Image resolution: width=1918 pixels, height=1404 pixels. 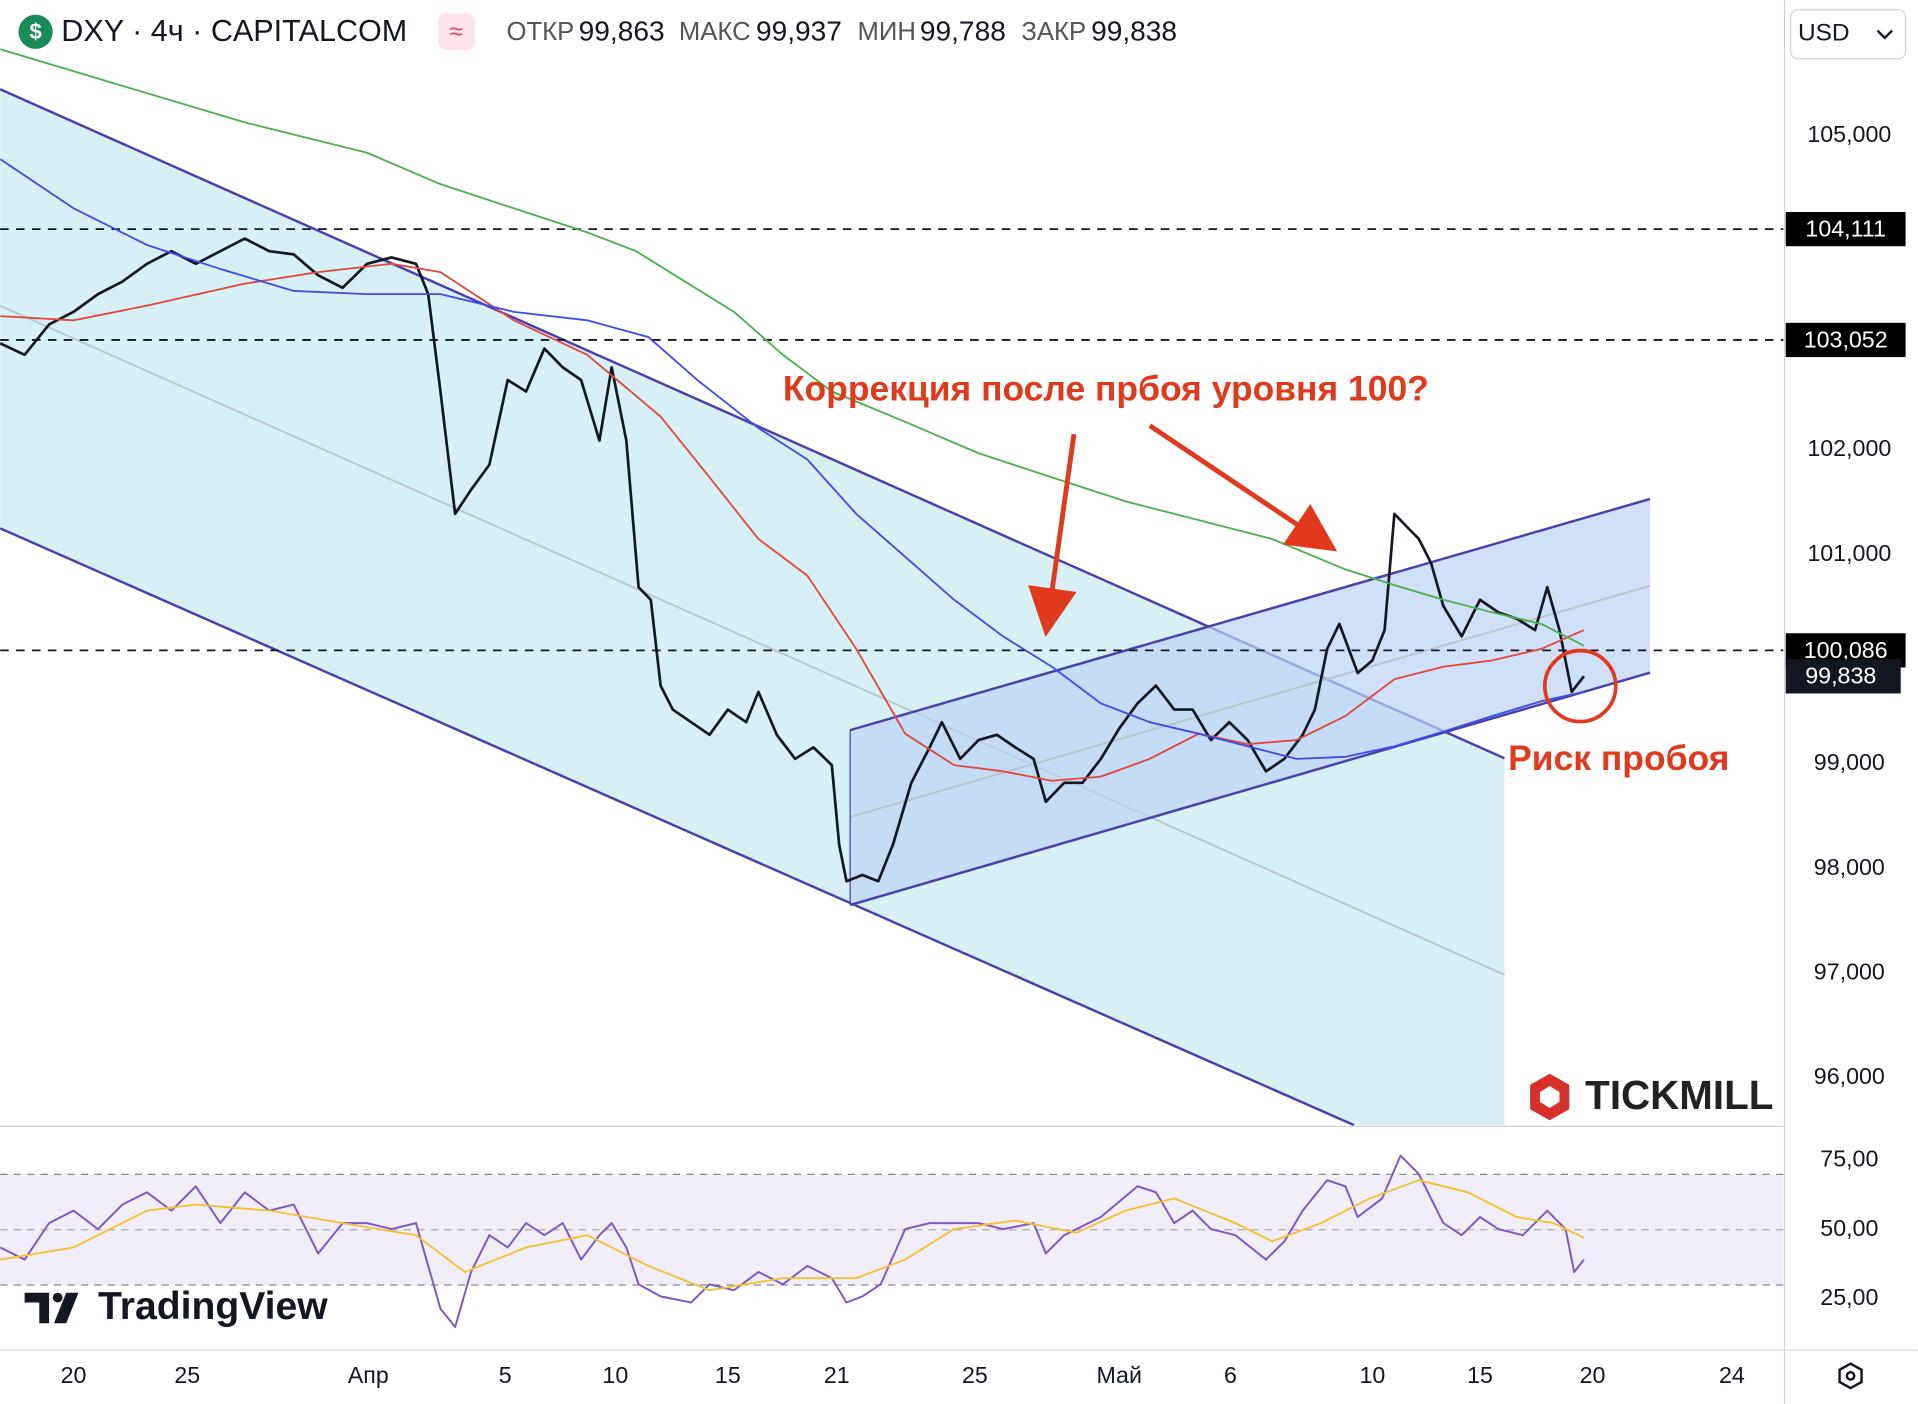 I want to click on symbol-icon, so click(x=35, y=31).